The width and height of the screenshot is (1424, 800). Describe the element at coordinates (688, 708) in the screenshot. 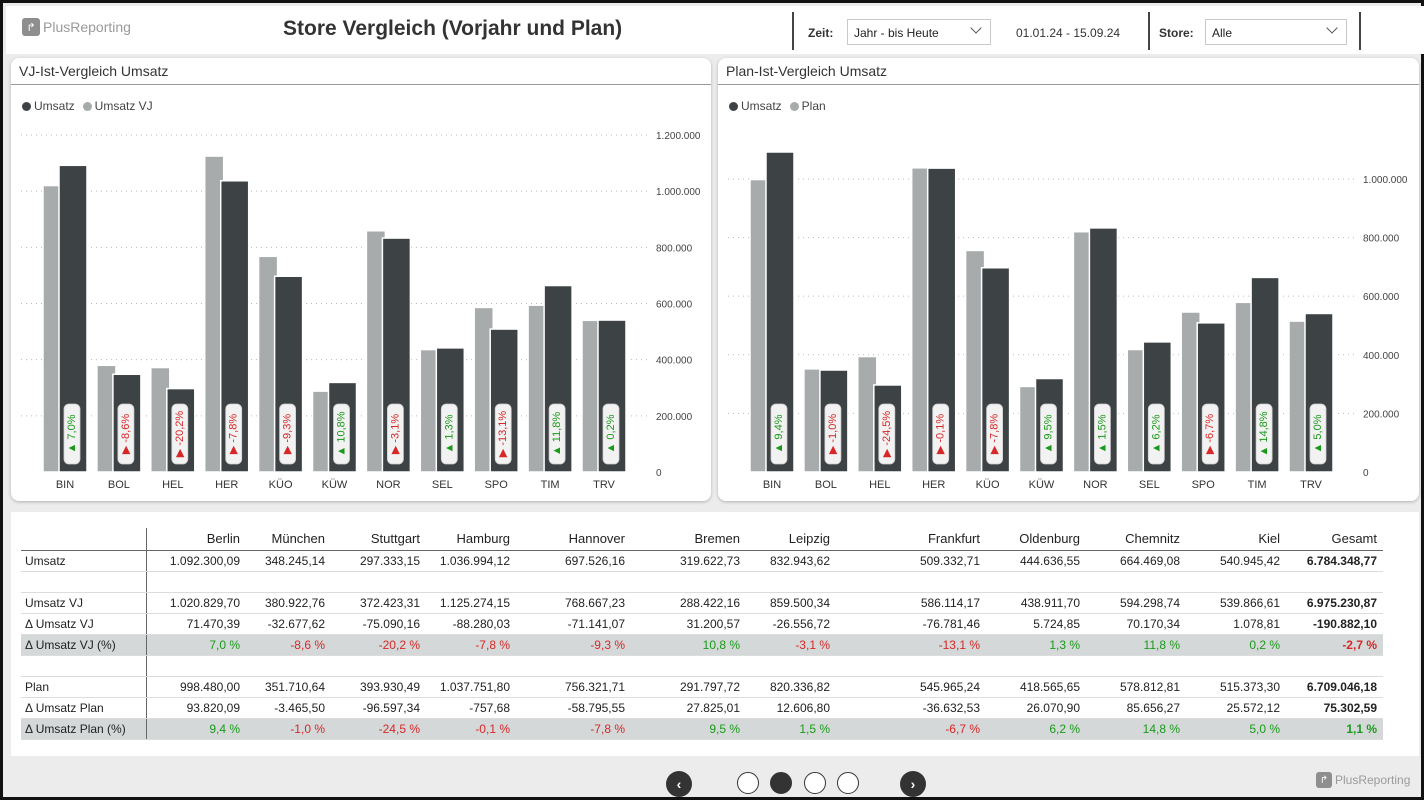

I see `table-cell: 27.825,01` at that location.